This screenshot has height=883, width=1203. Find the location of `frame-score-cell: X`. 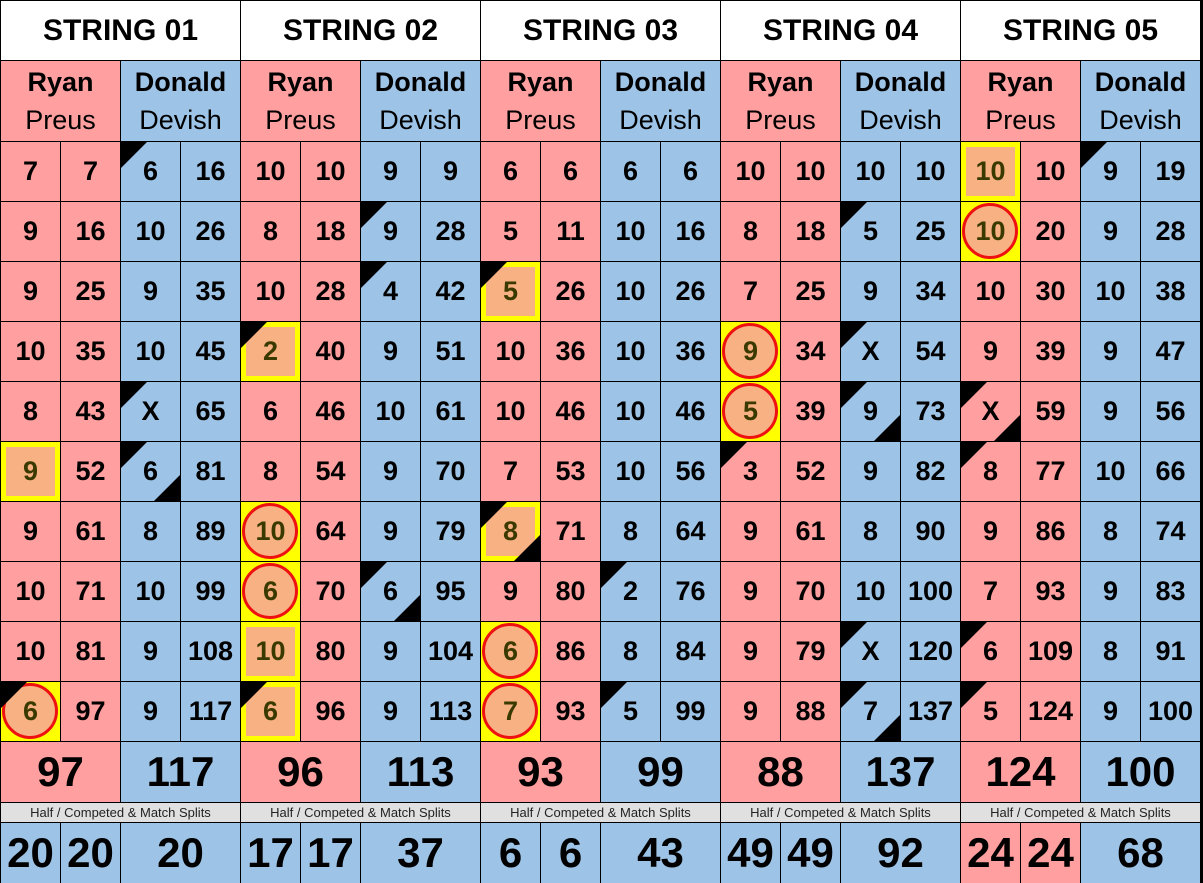

frame-score-cell: X is located at coordinates (870, 351).